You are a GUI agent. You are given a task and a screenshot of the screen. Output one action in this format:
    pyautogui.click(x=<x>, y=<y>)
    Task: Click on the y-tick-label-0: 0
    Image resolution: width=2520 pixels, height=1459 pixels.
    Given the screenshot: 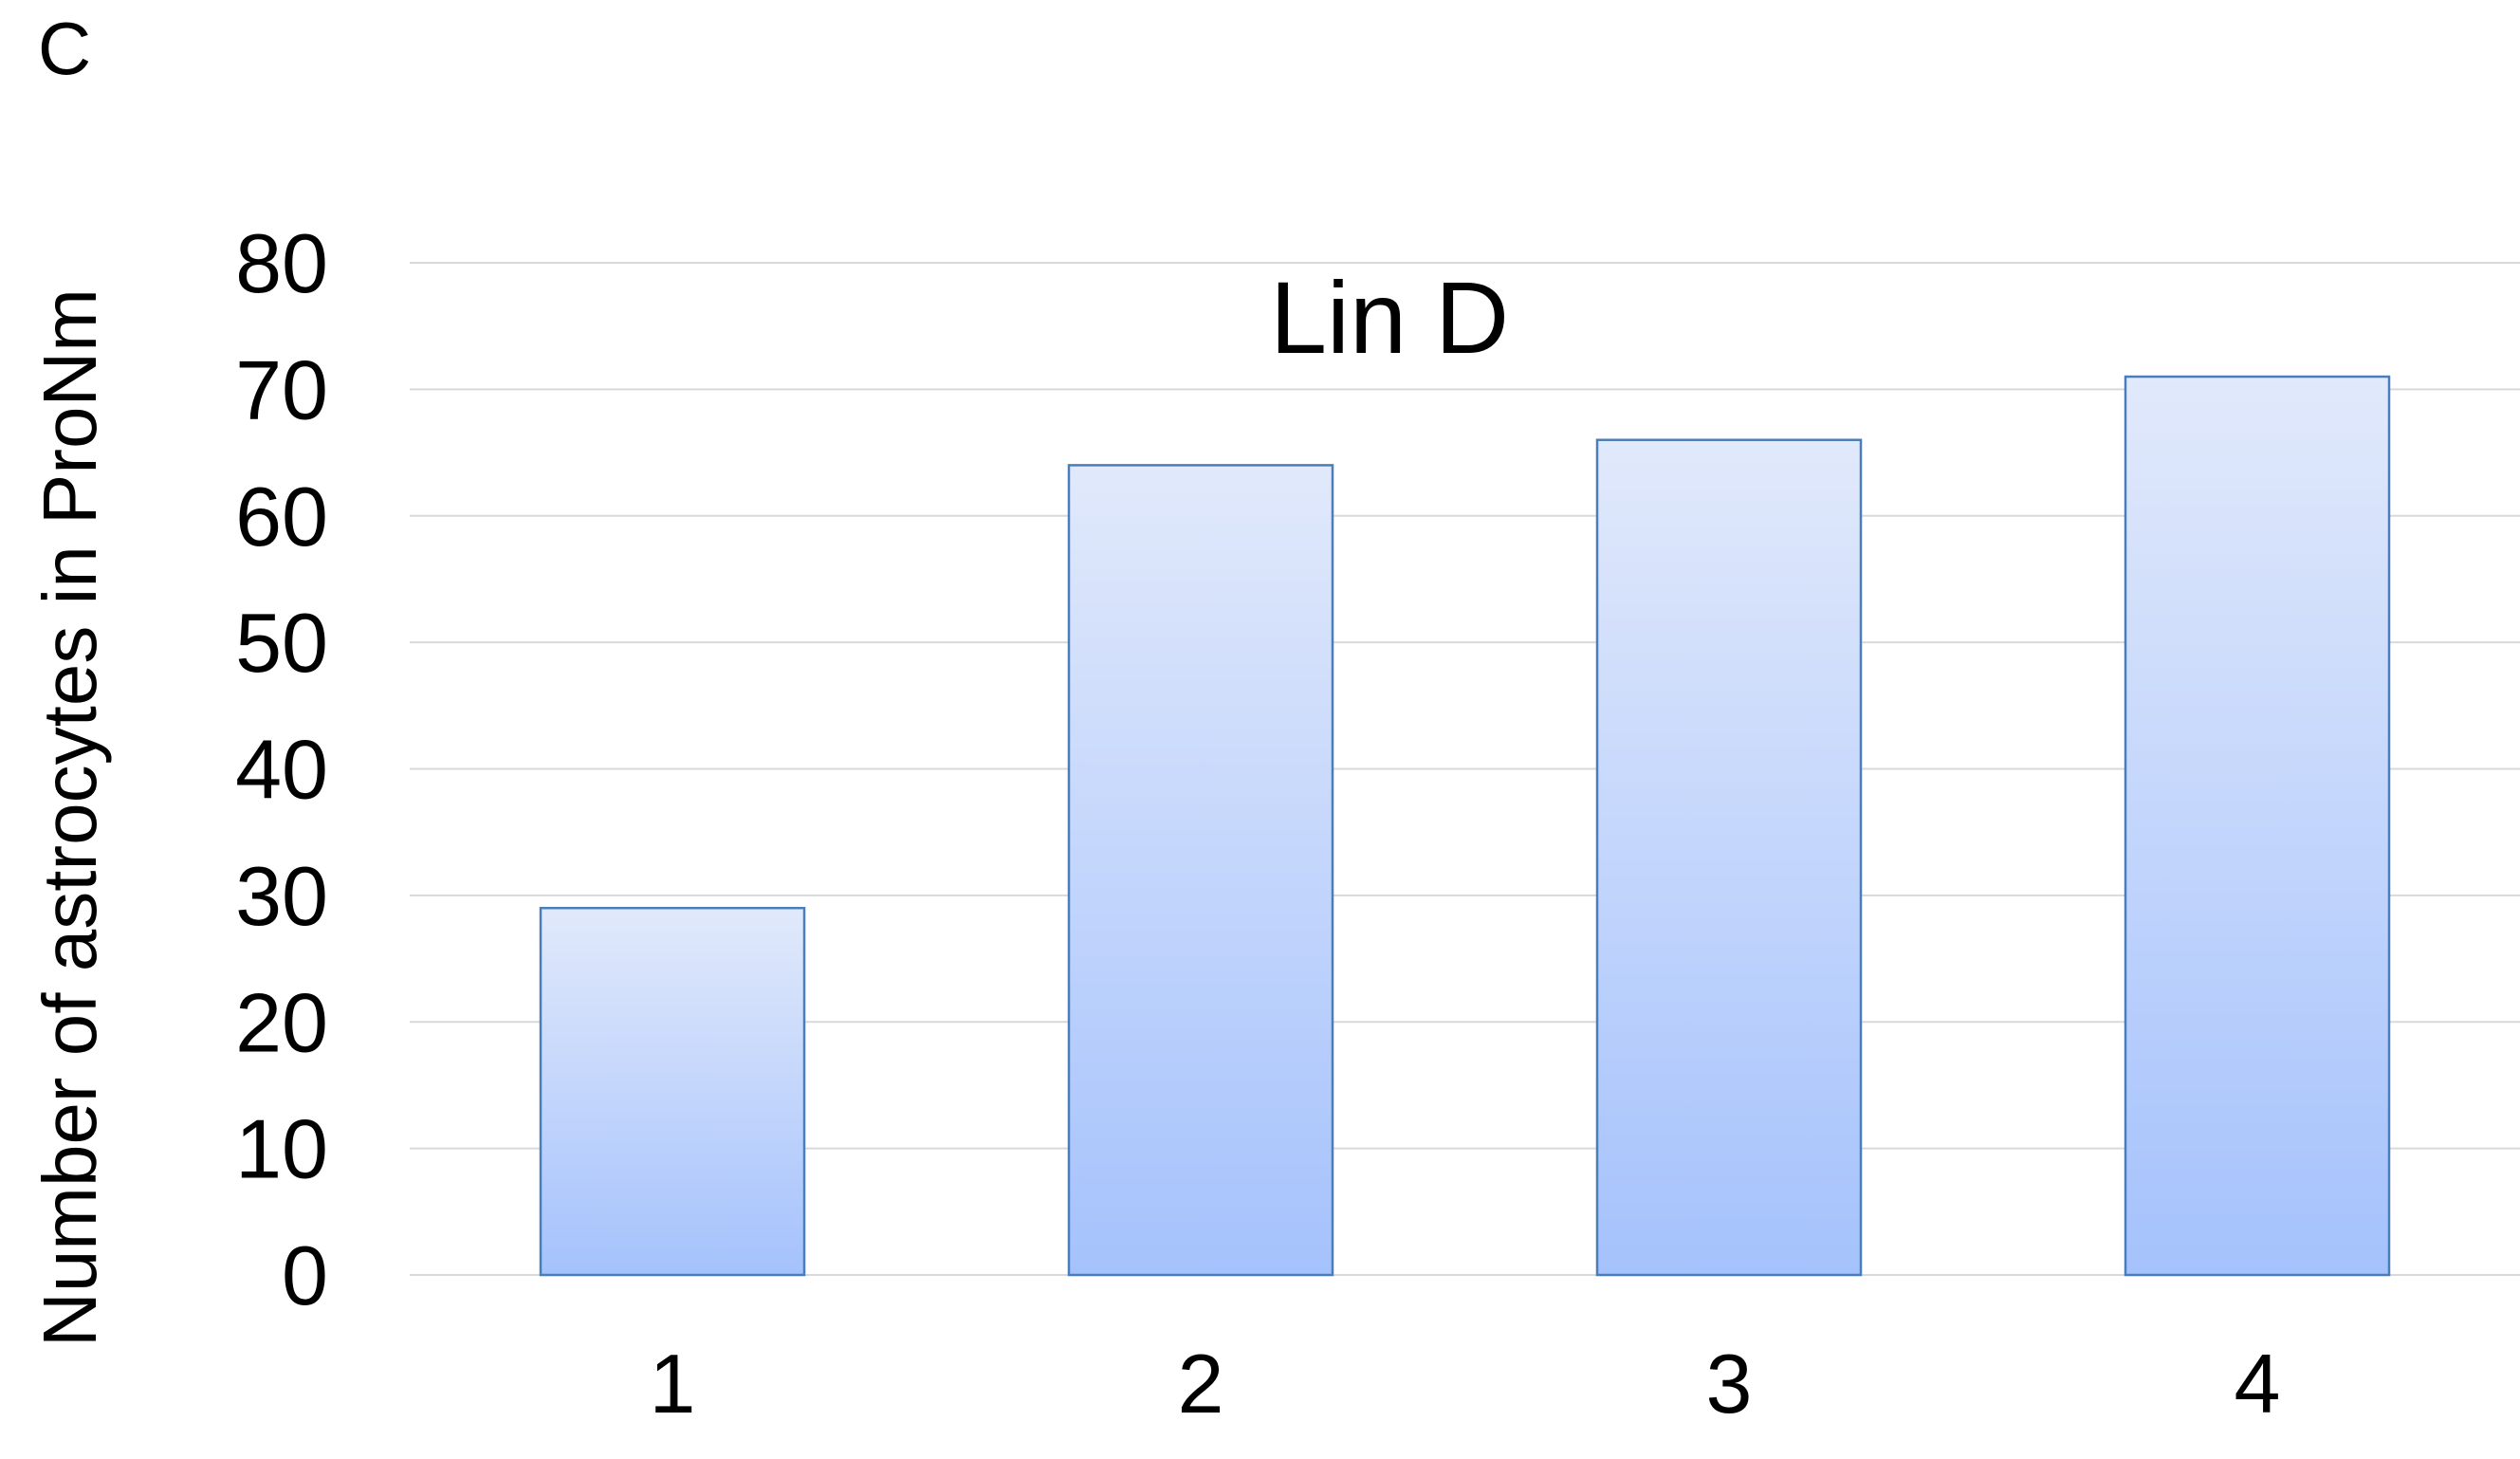 What is the action you would take?
    pyautogui.click(x=305, y=1275)
    